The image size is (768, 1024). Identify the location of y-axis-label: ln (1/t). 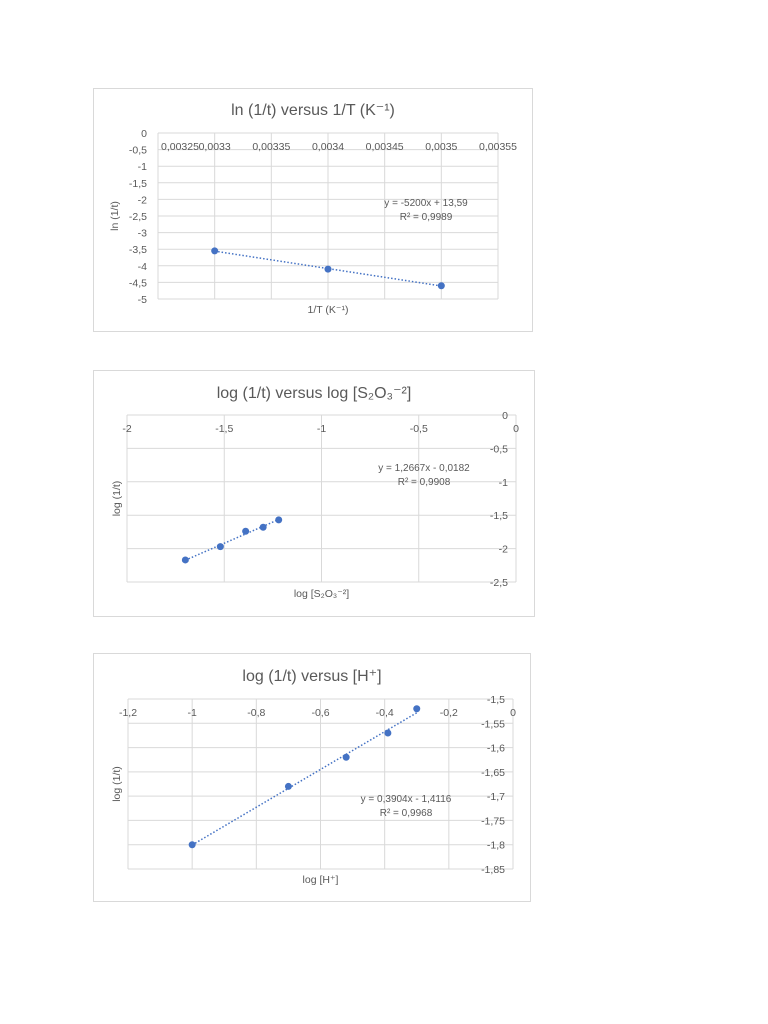
(115, 216).